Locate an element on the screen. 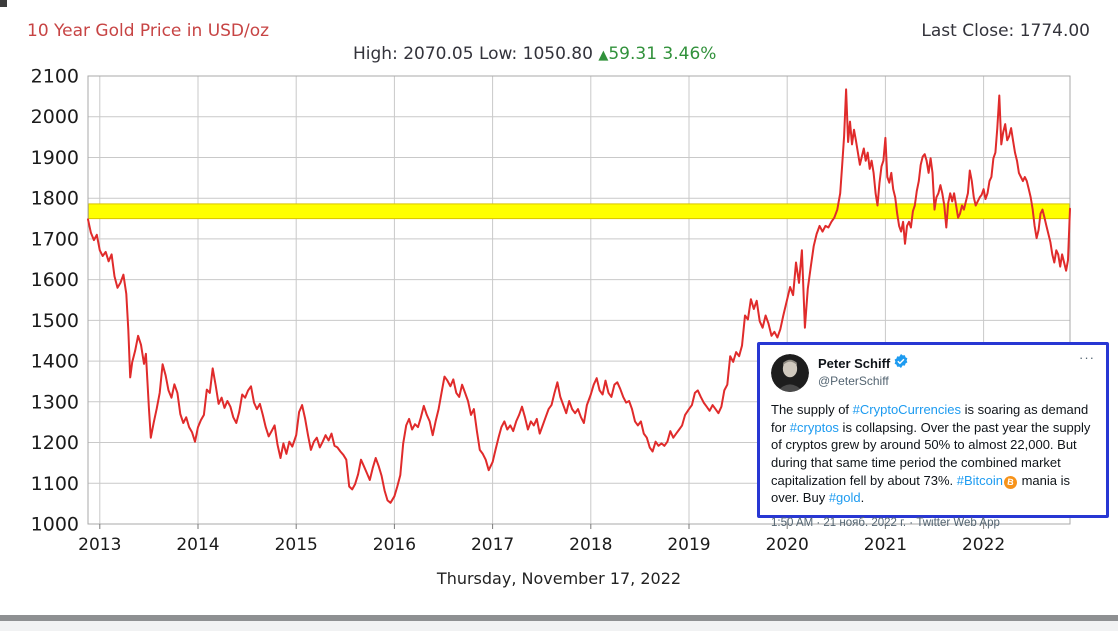  y-axis-tick-label: 1800 is located at coordinates (55, 199).